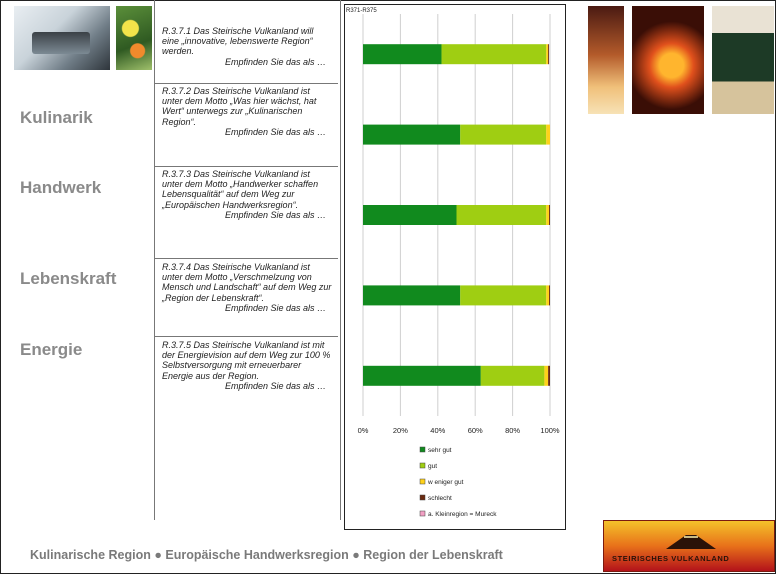  Describe the element at coordinates (440, 450) in the screenshot. I see `legend-label: sehr gut` at that location.